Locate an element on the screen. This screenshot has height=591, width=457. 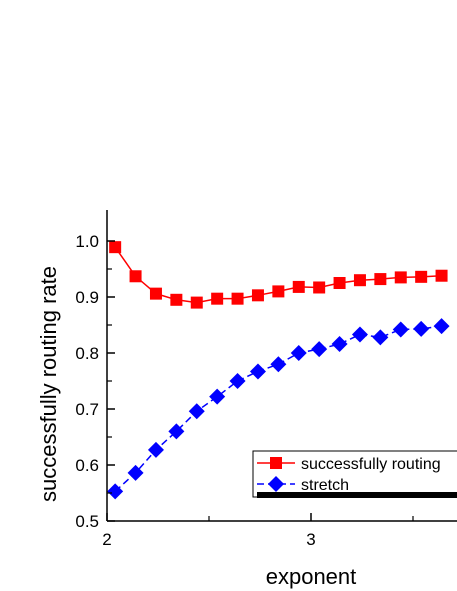
legend-shadow is located at coordinates (357, 495).